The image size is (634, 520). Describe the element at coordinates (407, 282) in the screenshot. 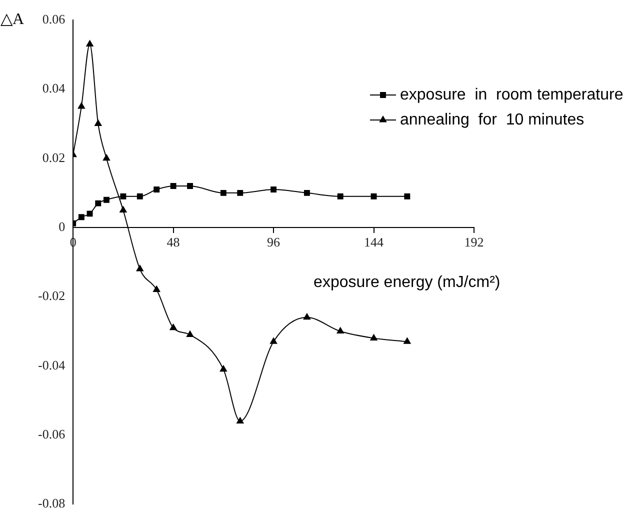

I see `x-axis-title: exposure energy (mJ/cm²)` at that location.